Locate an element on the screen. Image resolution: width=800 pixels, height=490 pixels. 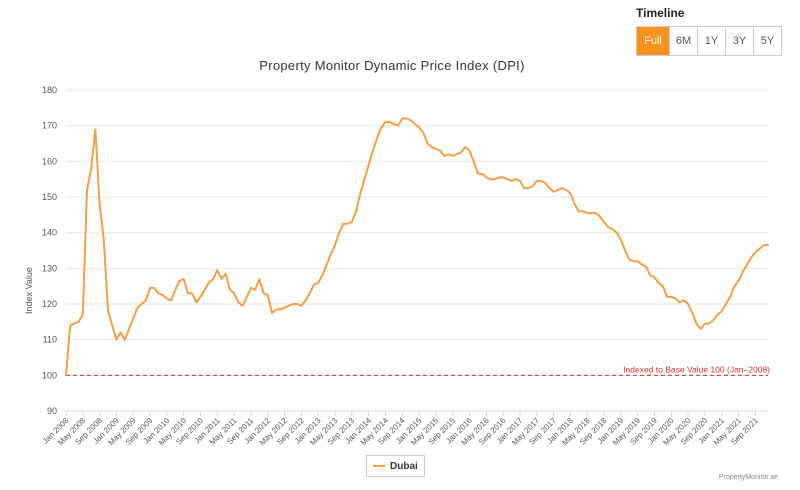
y-tick-label: 170 is located at coordinates (49, 126).